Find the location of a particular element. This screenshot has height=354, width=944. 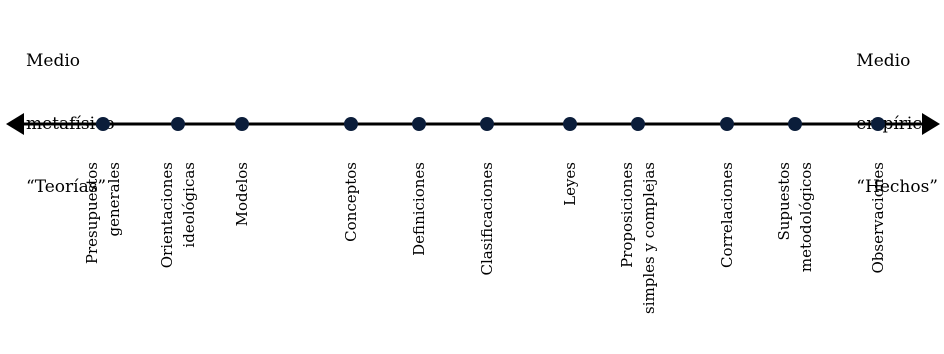

left-arrowhead is located at coordinates (15, 124).